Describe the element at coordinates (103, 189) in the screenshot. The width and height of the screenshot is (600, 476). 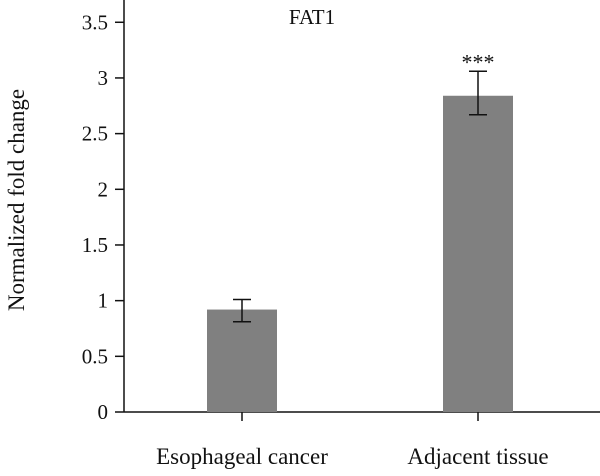
I see `y-tick-label: 2` at that location.